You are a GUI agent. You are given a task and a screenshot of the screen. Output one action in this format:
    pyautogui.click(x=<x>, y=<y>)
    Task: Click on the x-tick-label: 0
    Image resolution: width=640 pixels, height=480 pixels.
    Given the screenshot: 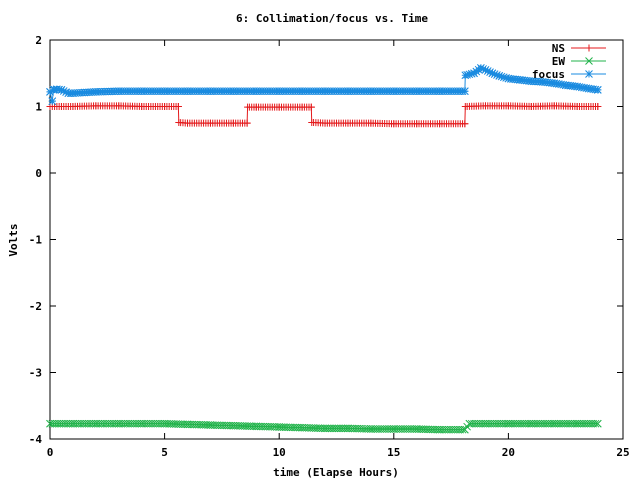 What is the action you would take?
    pyautogui.click(x=50, y=452)
    